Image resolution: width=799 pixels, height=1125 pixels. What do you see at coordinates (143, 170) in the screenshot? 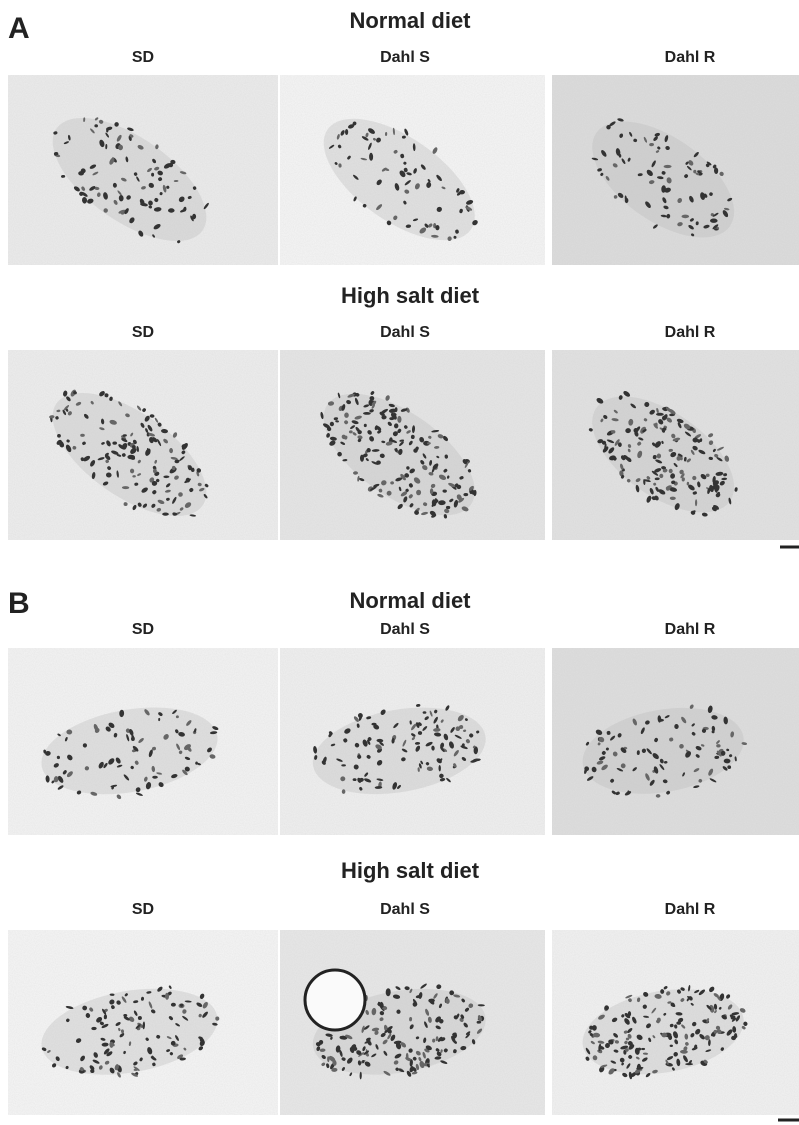
I see `micrograph` at bounding box center [143, 170].